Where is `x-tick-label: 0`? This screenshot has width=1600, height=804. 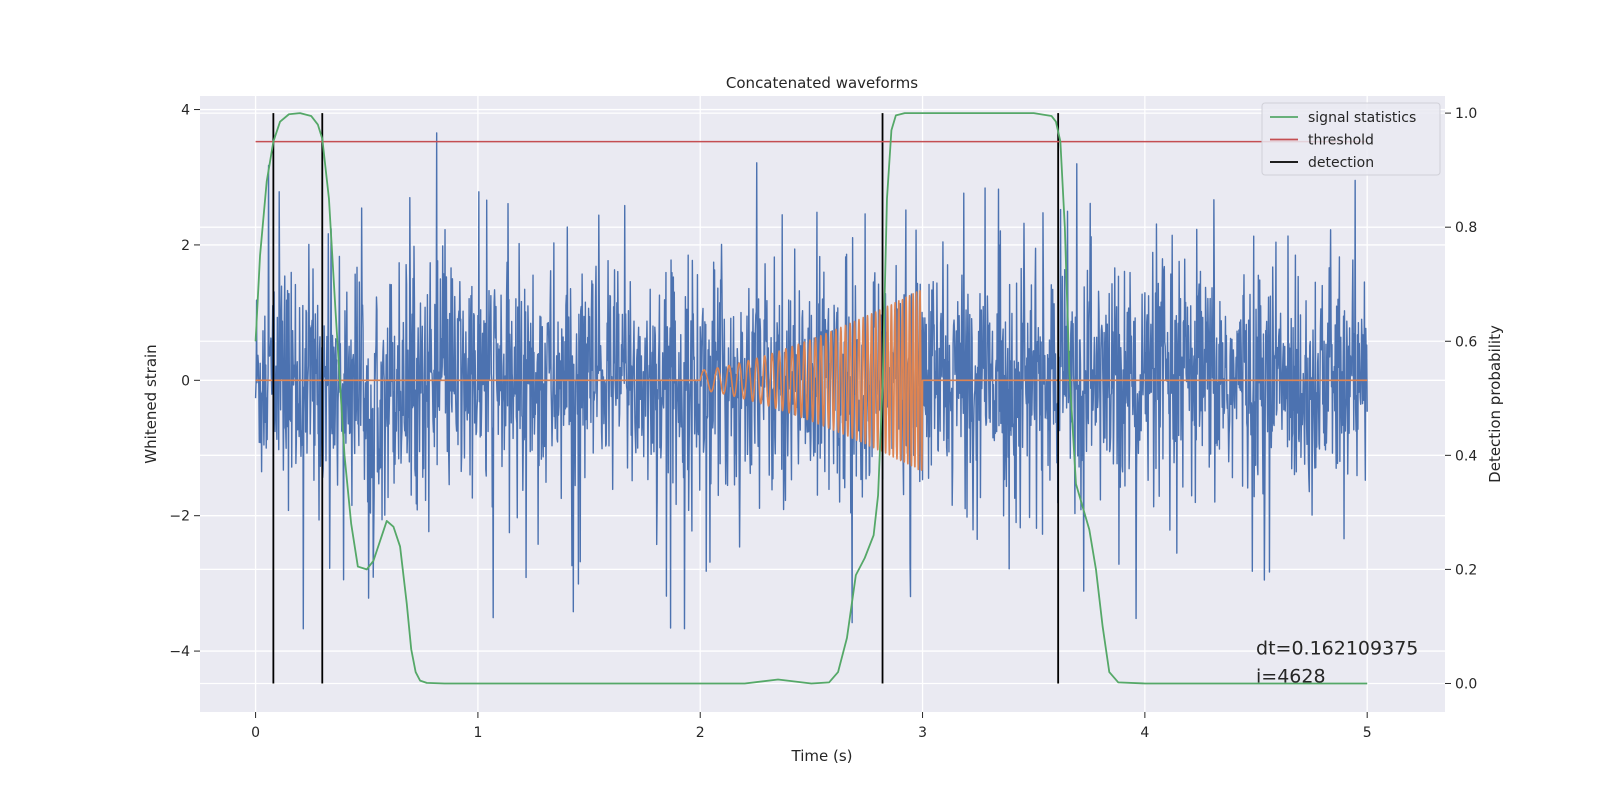
x-tick-label: 0 is located at coordinates (255, 733).